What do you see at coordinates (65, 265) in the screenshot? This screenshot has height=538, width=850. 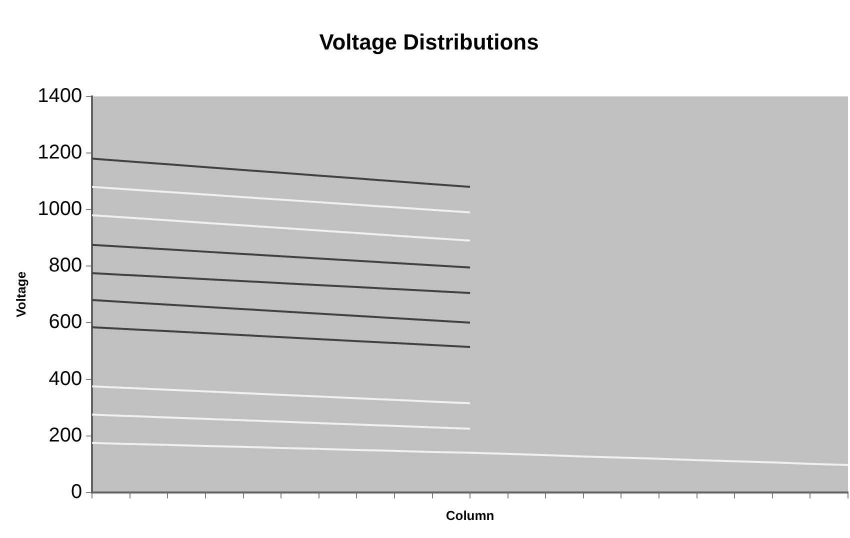 I see `y-tick-label: 800` at bounding box center [65, 265].